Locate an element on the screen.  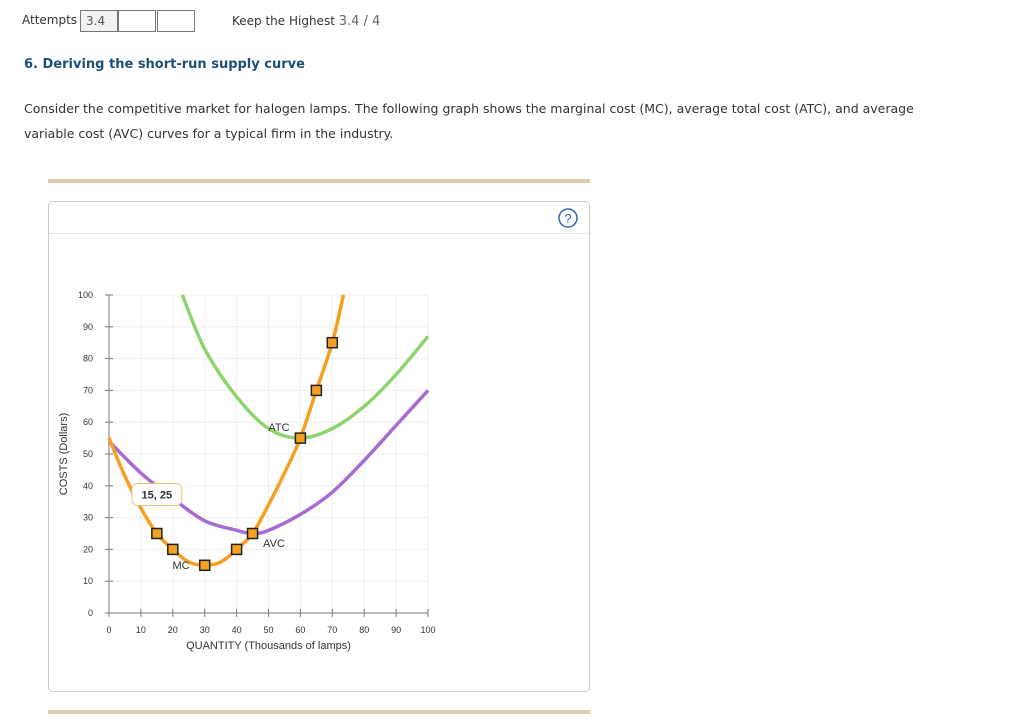
y-tick-label: 0 is located at coordinates (90, 613).